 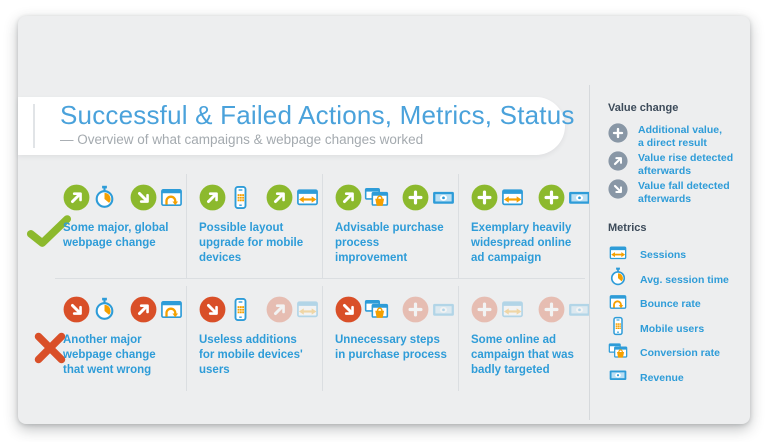 I want to click on metric-item: Revenue, so click(x=678, y=378).